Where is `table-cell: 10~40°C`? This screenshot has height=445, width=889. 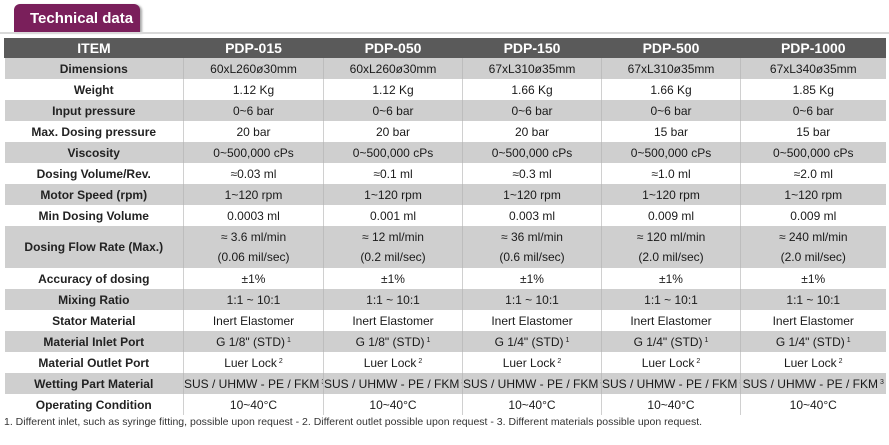
table-cell: 10~40°C is located at coordinates (393, 404).